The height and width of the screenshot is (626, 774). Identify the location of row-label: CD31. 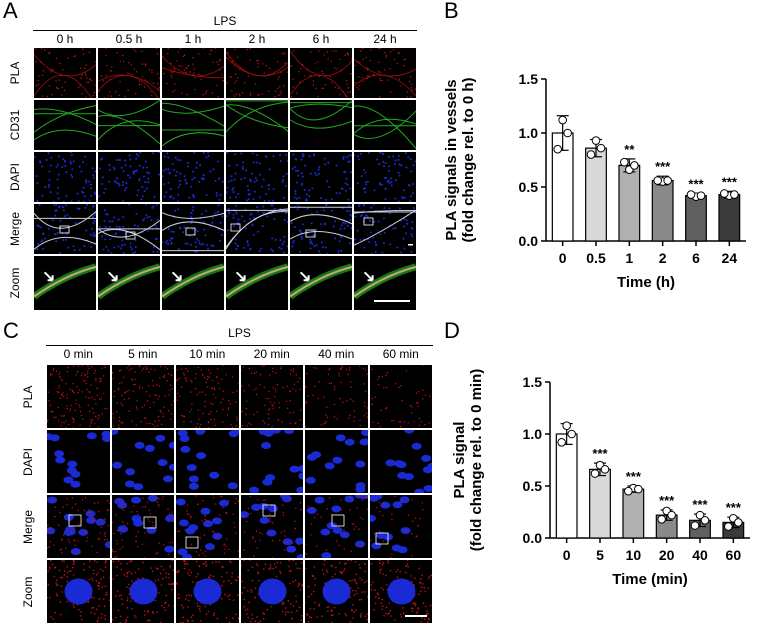
(15, 125).